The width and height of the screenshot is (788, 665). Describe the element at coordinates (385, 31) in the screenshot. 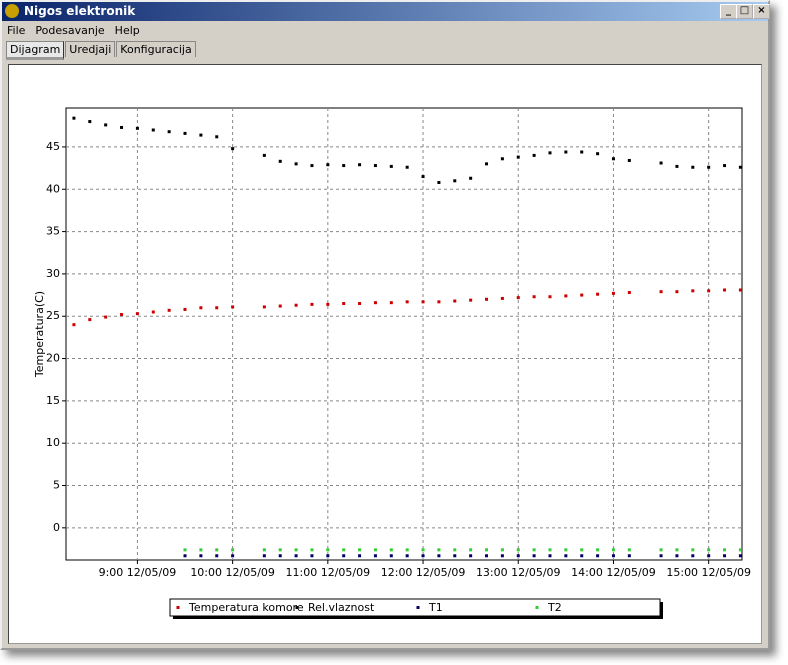

I see `menu-bar: File Podesavanje Help` at that location.